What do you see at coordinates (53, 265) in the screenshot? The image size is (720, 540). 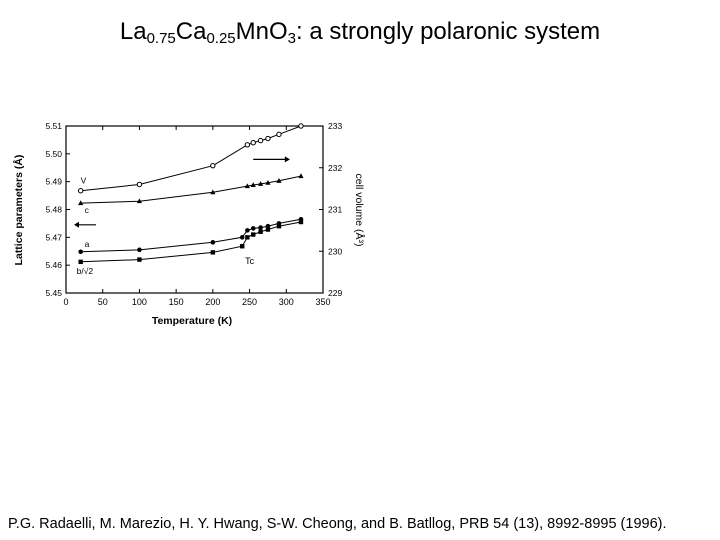 I see `y-tick-label: 5.46` at bounding box center [53, 265].